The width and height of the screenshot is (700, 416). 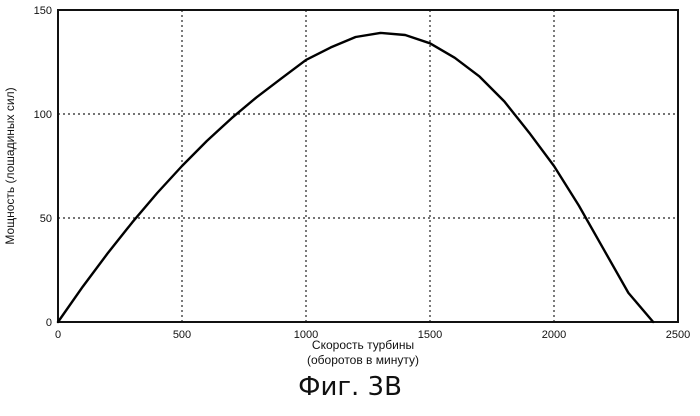 What do you see at coordinates (430, 335) in the screenshot?
I see `x-tick-label: 1500` at bounding box center [430, 335].